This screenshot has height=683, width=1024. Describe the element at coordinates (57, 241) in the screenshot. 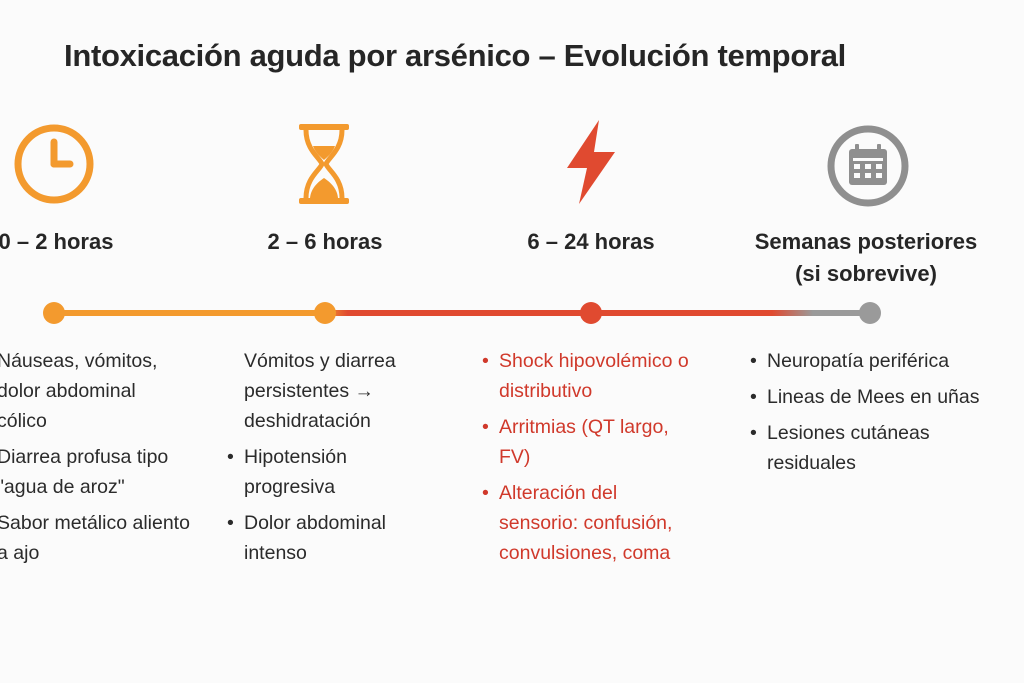

I see `phase-label-0-2h: 0 – 2 horas` at that location.